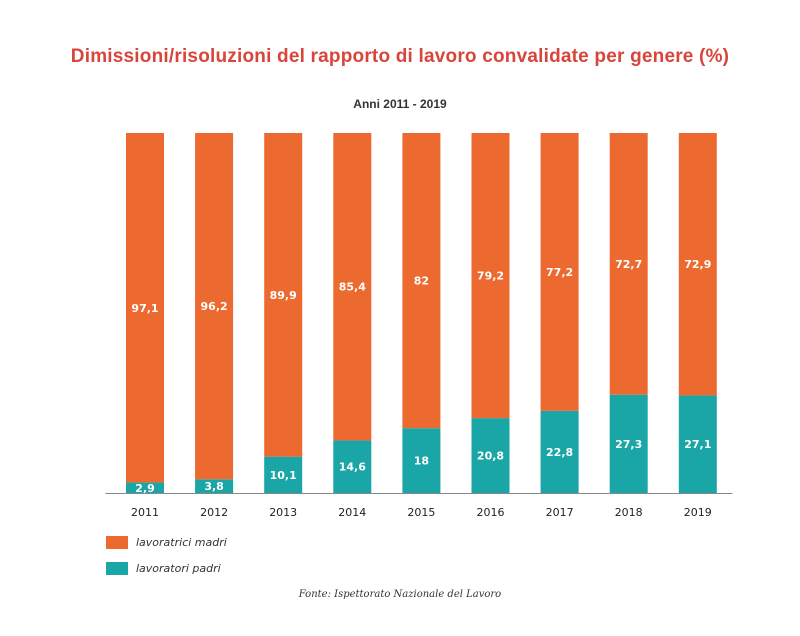 The height and width of the screenshot is (636, 800). I want to click on bar-padri-2015, so click(421, 460).